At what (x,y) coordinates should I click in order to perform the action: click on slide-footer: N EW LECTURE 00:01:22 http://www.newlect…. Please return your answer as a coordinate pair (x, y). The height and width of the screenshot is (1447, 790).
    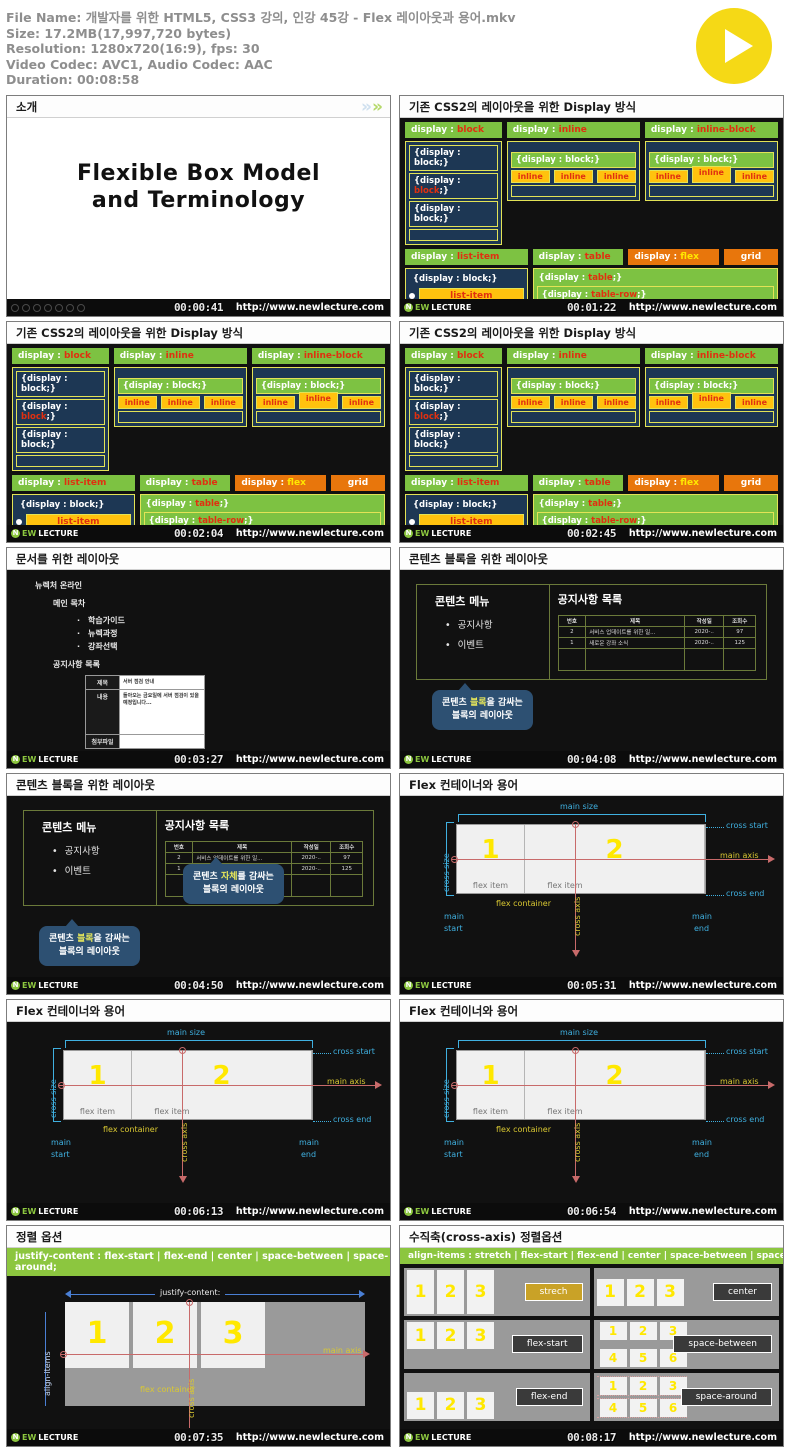
    Looking at the image, I should click on (591, 307).